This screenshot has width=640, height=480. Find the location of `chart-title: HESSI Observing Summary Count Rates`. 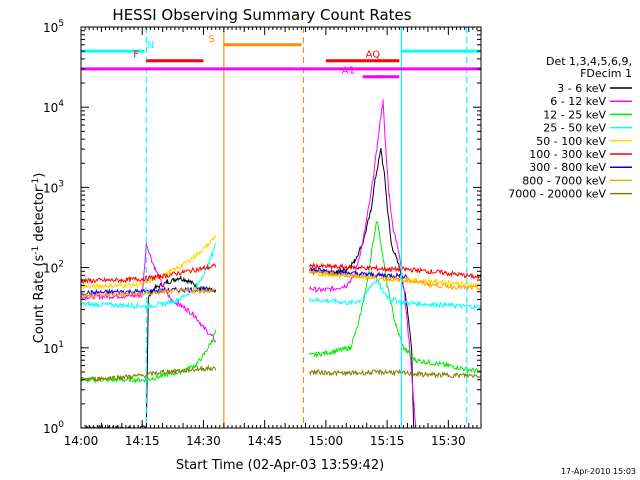

chart-title: HESSI Observing Summary Count Rates is located at coordinates (261, 15).